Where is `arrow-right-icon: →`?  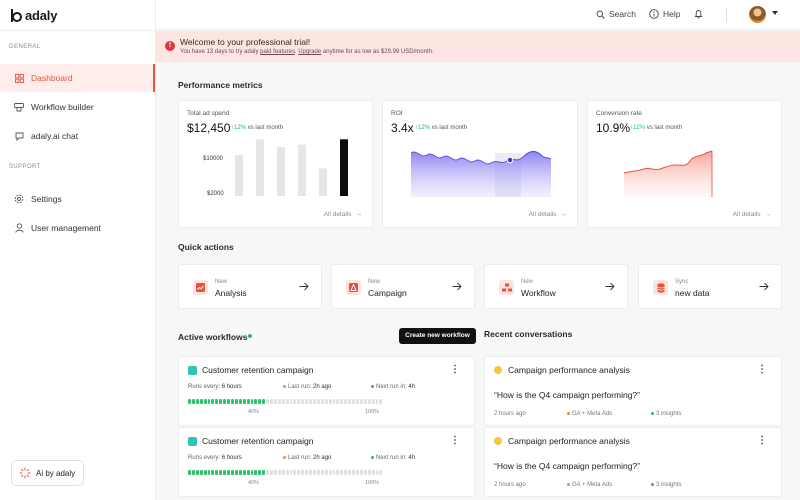
arrow-right-icon: → is located at coordinates (359, 214).